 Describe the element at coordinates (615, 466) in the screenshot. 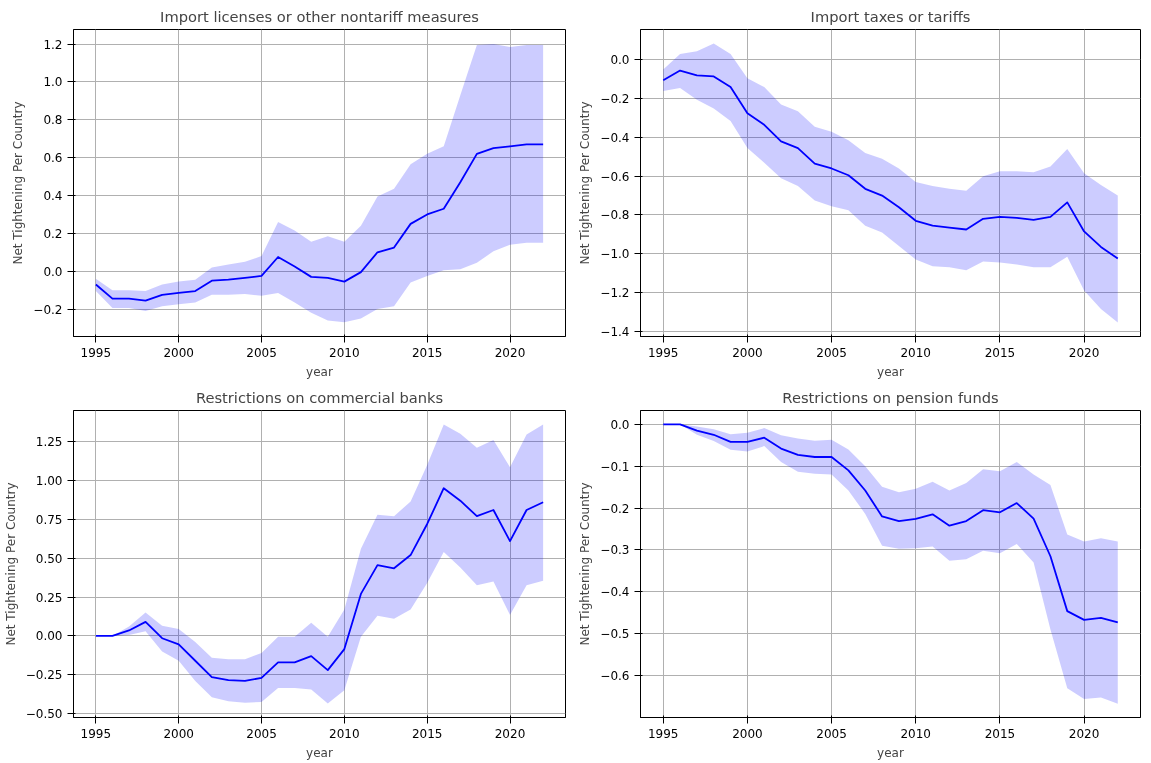

I see `y-tick-label: −0.1` at that location.